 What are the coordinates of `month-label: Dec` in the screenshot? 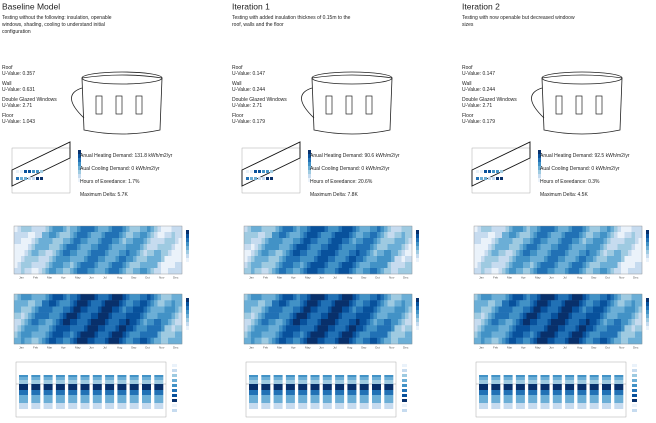 It's located at (636, 277).